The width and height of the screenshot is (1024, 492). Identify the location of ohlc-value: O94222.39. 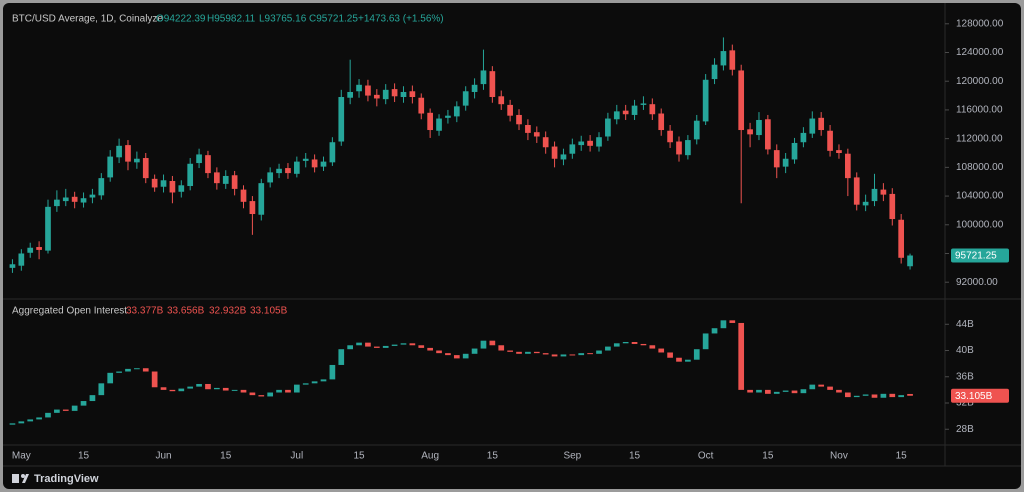
(181, 19).